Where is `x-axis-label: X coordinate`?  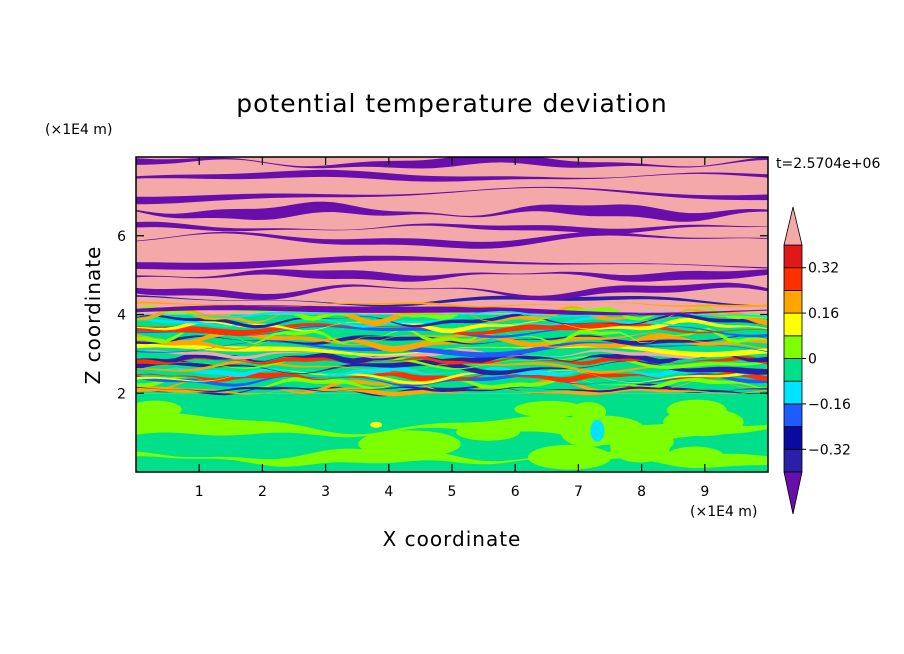
x-axis-label: X coordinate is located at coordinates (452, 539).